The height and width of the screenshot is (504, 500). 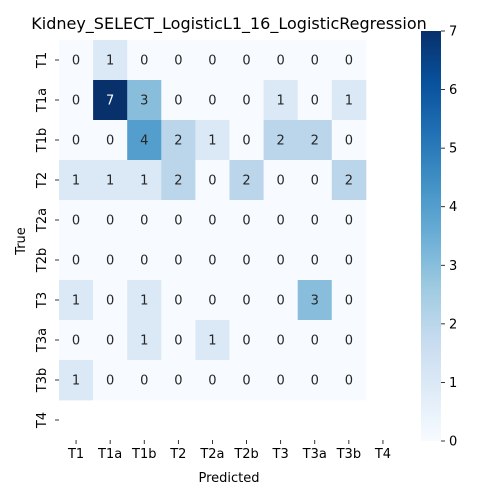 What do you see at coordinates (453, 207) in the screenshot?
I see `colorbar-tick-label: 4` at bounding box center [453, 207].